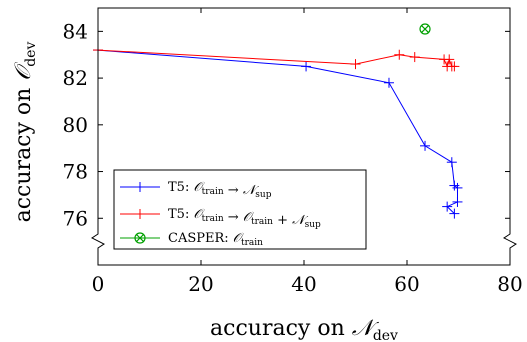 The width and height of the screenshot is (527, 342). What do you see at coordinates (98, 284) in the screenshot?
I see `x-tick-label: 0` at bounding box center [98, 284].